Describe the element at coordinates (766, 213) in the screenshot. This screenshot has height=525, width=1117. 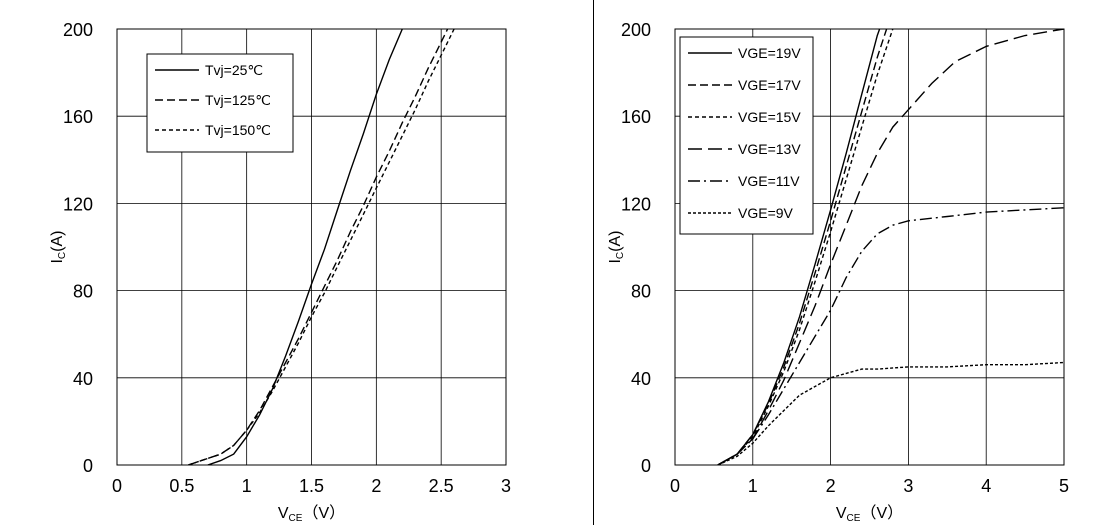
I see `chart-right-legend-label: VGE=9V` at that location.